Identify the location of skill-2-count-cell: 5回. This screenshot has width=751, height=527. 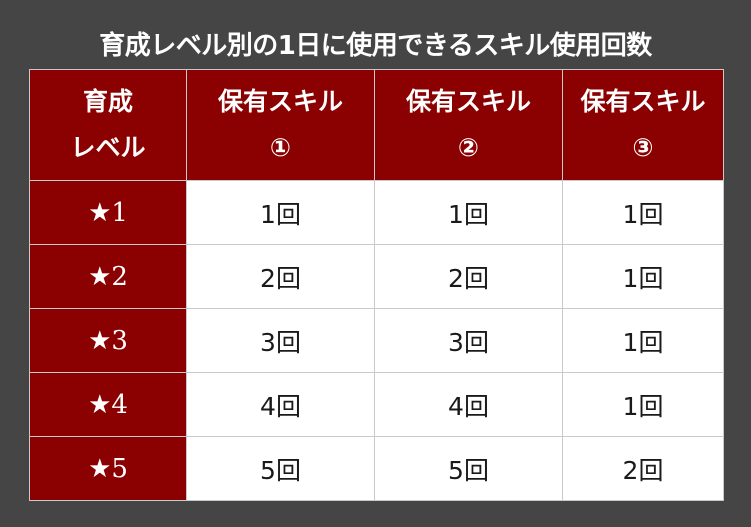
(468, 468).